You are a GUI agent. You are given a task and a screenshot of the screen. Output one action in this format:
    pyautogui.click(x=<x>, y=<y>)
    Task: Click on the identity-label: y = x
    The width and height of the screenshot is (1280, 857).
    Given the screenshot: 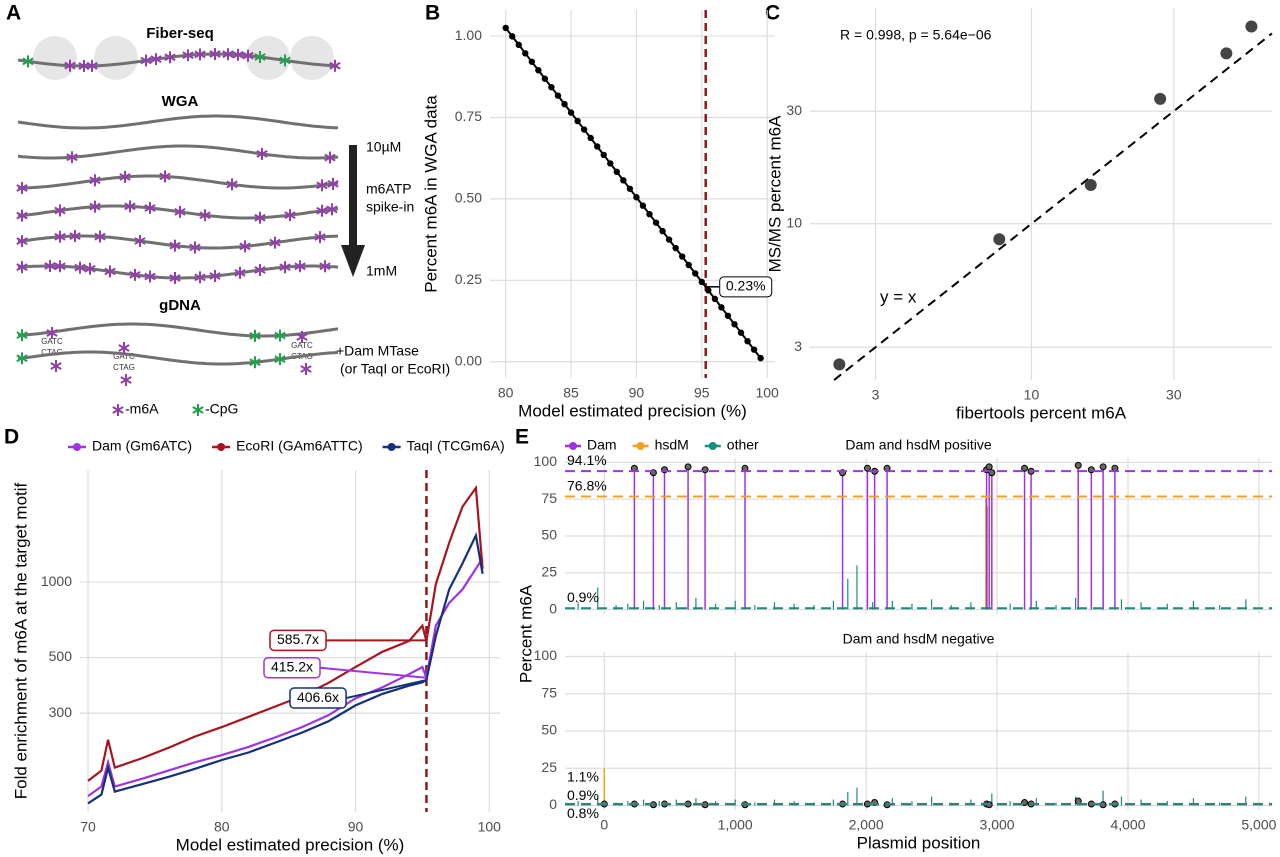 What is the action you would take?
    pyautogui.click(x=898, y=296)
    